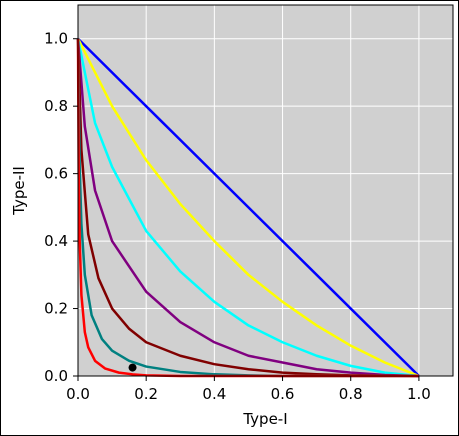 The image size is (459, 436). Describe the element at coordinates (19, 191) in the screenshot. I see `y-axis-label: Type-II` at that location.